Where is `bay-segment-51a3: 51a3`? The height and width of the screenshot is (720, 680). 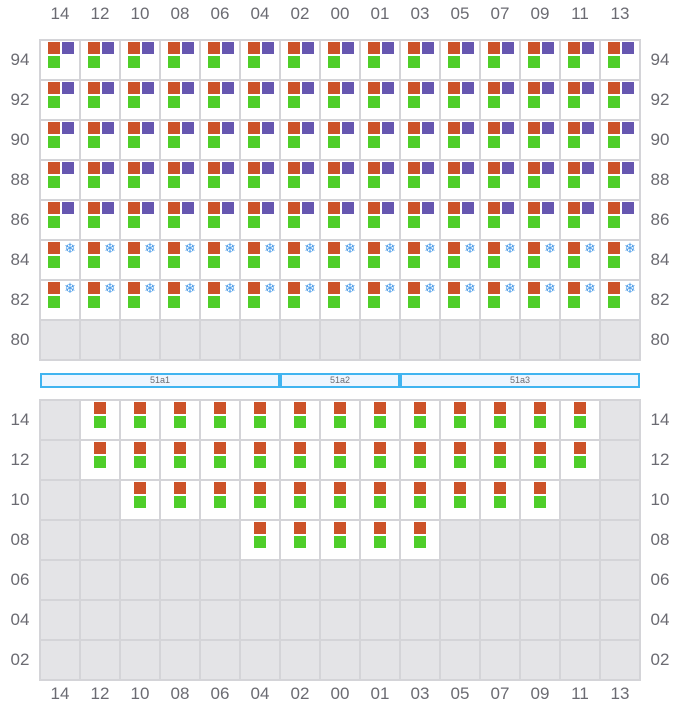 bay-segment-51a3: 51a3 is located at coordinates (520, 380).